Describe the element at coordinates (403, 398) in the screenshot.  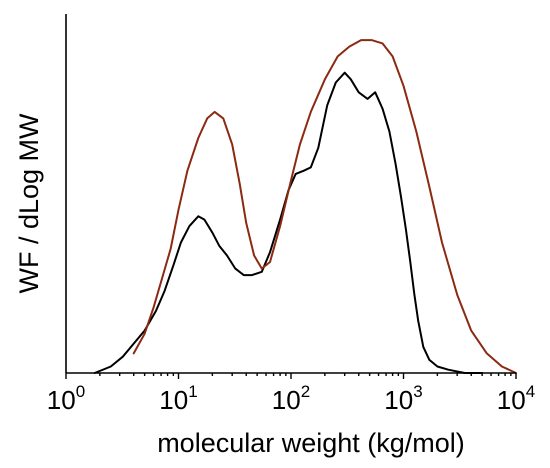
I see `x-tick-label-3: 10³` at that location.